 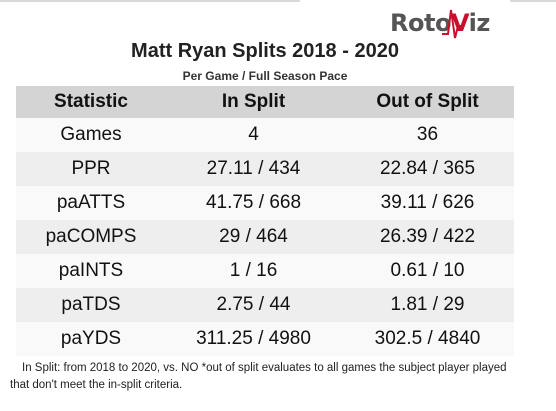 What do you see at coordinates (420, 23) in the screenshot?
I see `logo-text-part1: Roto` at bounding box center [420, 23].